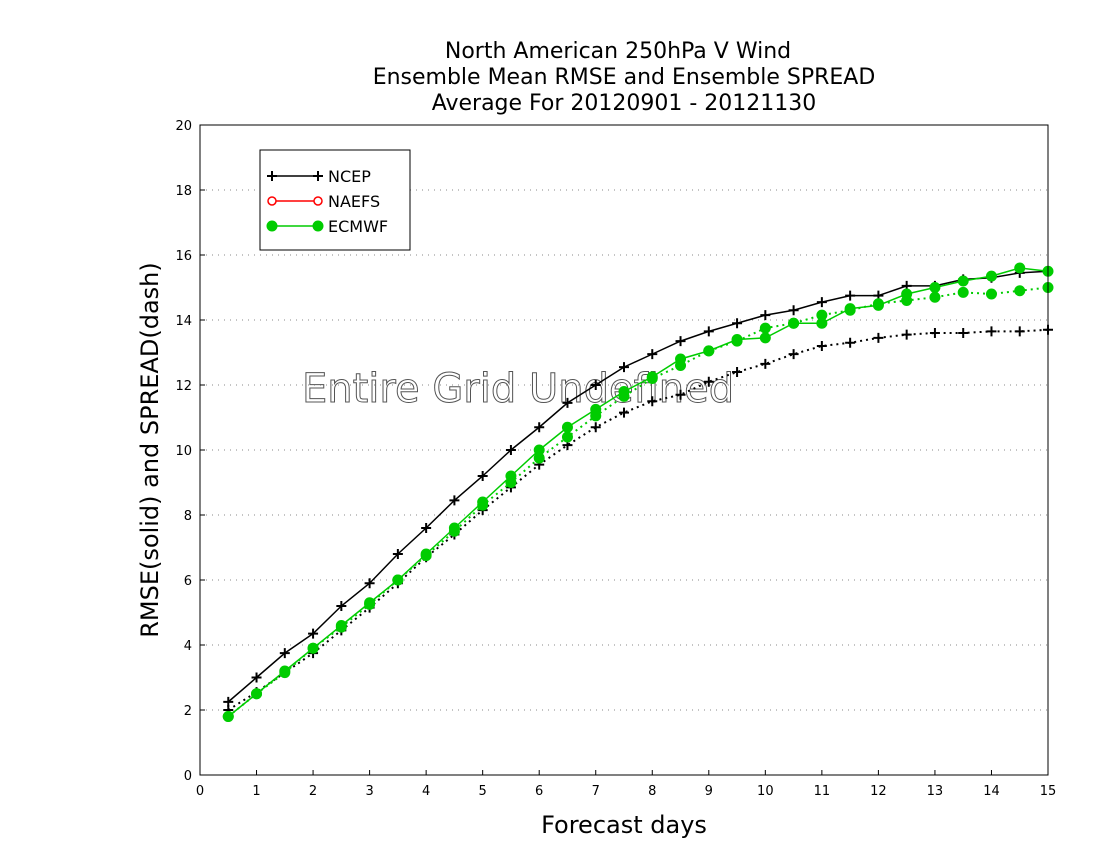 The image size is (1100, 850). Describe the element at coordinates (200, 791) in the screenshot. I see `x-tick-label: 0` at that location.